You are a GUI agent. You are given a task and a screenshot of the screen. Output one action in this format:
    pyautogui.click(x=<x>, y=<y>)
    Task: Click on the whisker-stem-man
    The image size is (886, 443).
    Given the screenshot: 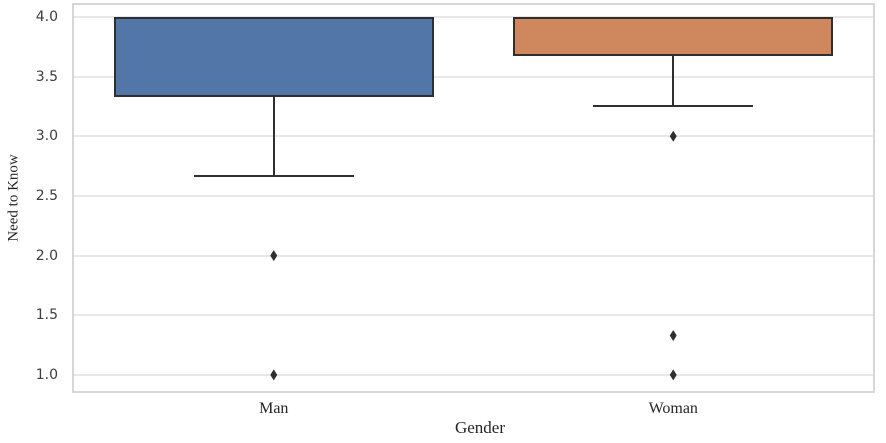 What is the action you would take?
    pyautogui.click(x=273, y=136)
    